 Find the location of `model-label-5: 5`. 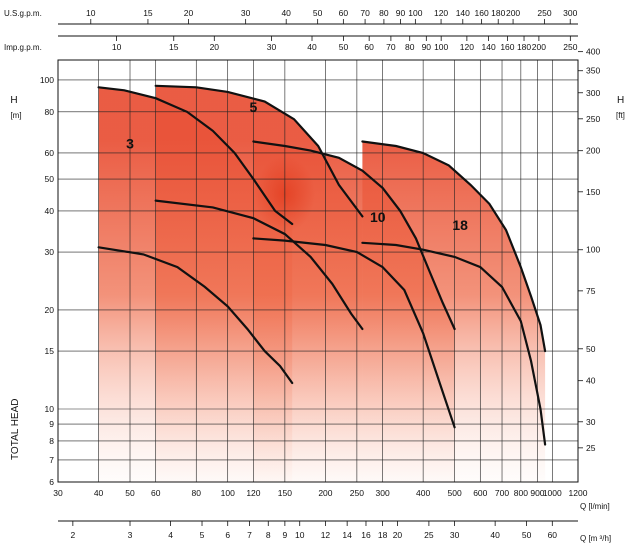

model-label-5: 5 is located at coordinates (254, 107).